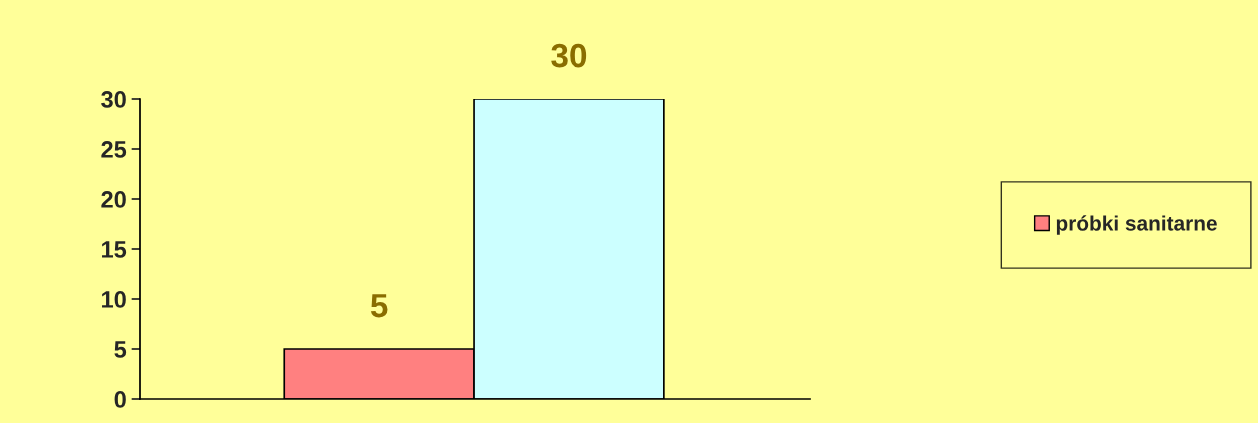  What do you see at coordinates (114, 299) in the screenshot?
I see `y-tick-label: 10` at bounding box center [114, 299].